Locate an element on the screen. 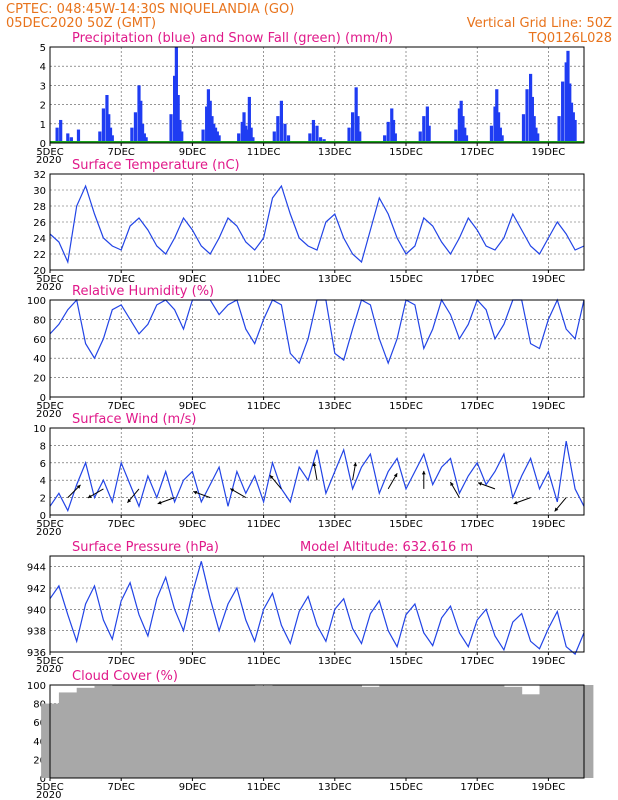 Image resolution: width=618 pixels, height=800 pixels. x-tick-label: 17DEC is located at coordinates (477, 279).